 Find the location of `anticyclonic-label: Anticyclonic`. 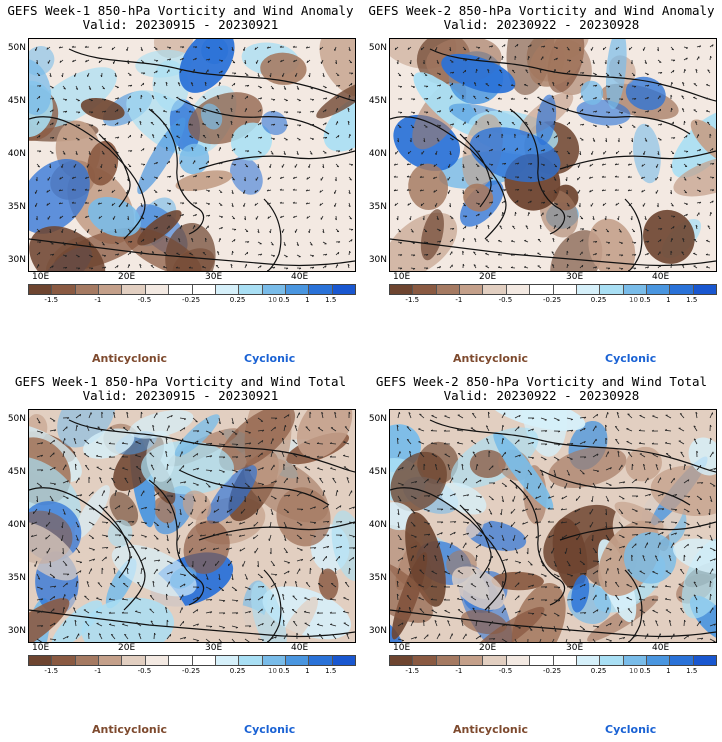

anticyclonic-label: Anticyclonic is located at coordinates (130, 729).